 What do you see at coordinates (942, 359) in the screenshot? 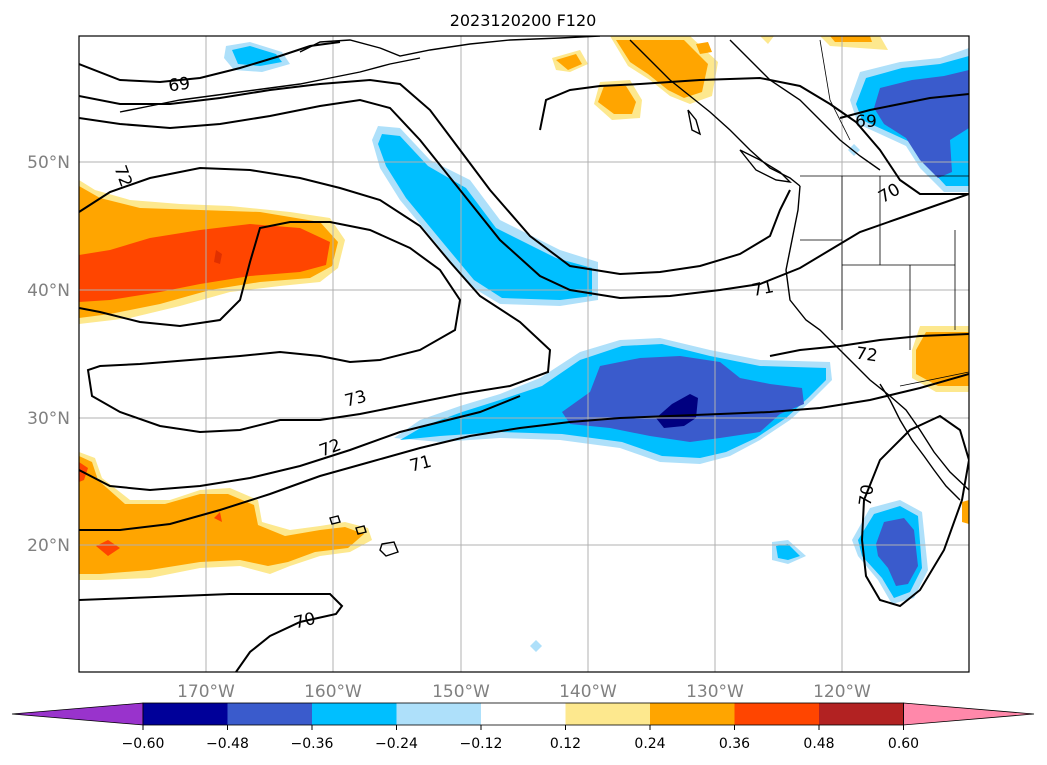
I see `warm-anomaly-baja-orange` at bounding box center [942, 359].